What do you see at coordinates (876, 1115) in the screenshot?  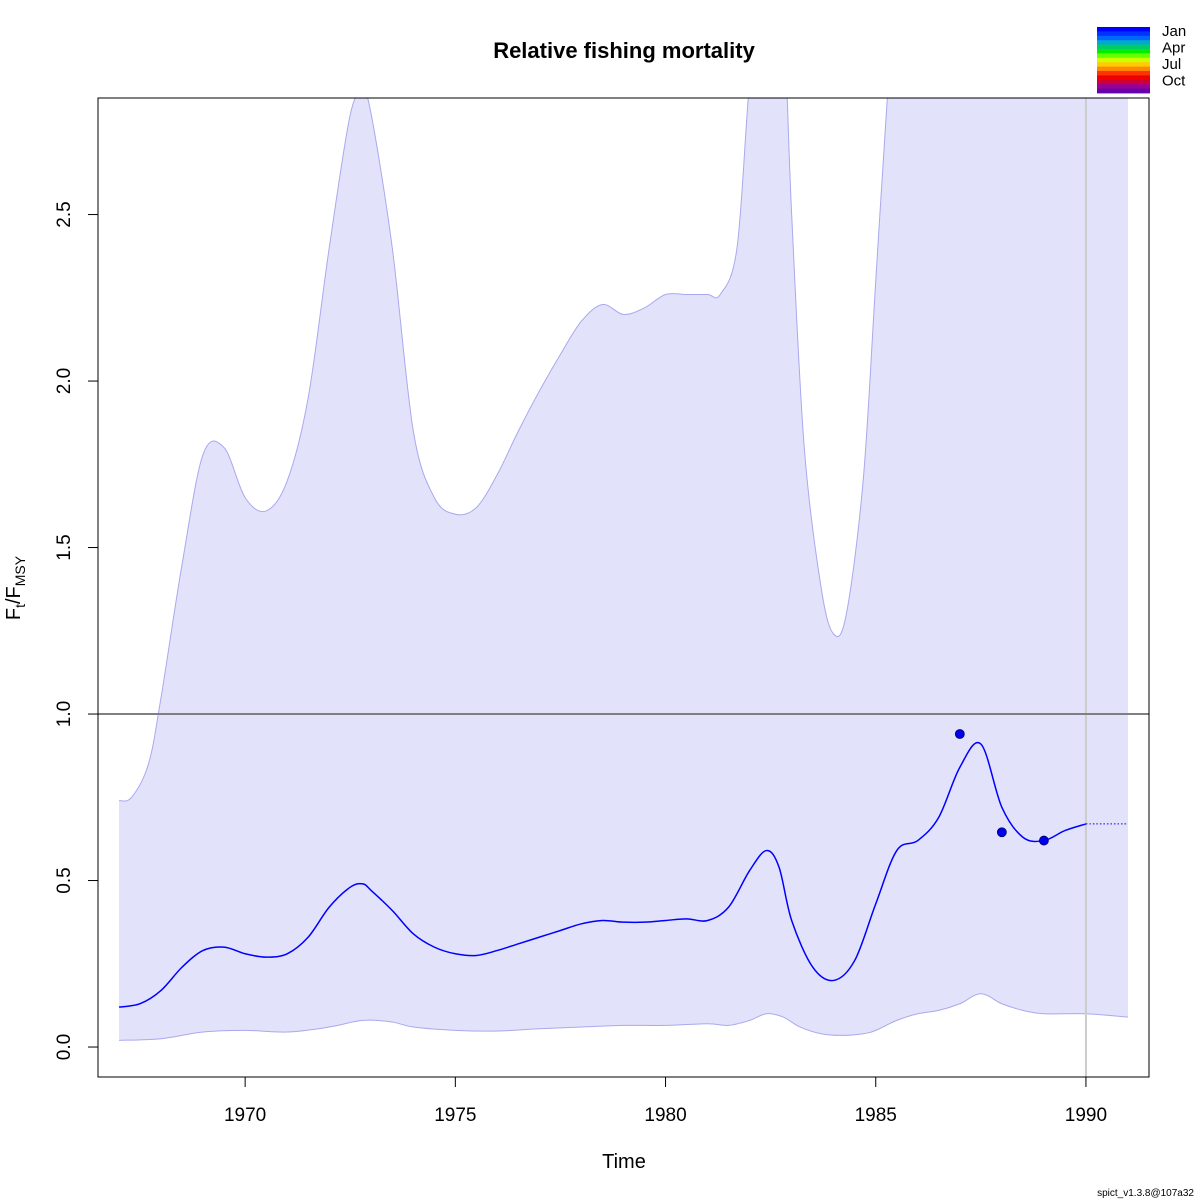 I see `x-tick-label: 1985` at bounding box center [876, 1115].